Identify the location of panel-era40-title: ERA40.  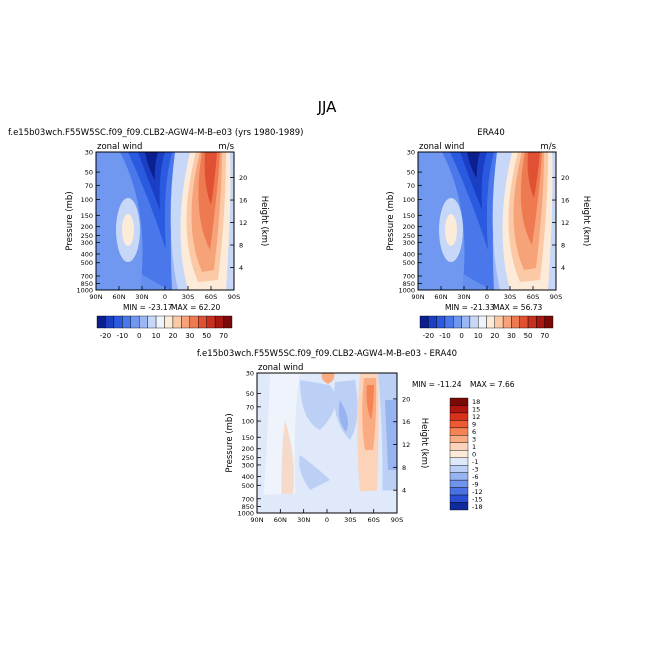
(491, 133).